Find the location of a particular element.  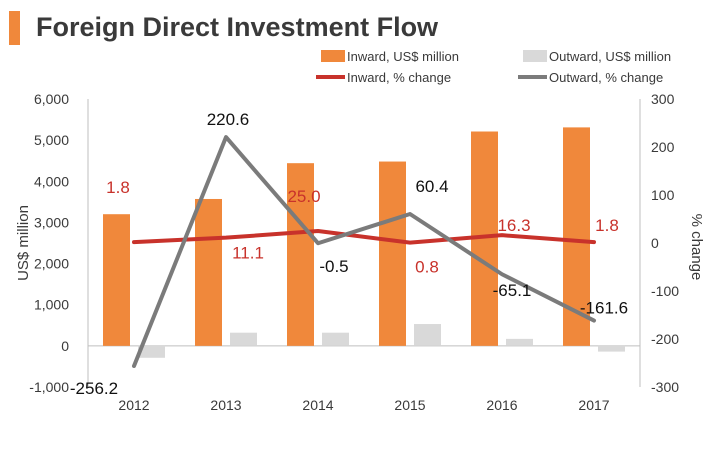

left-tick-label: 0 is located at coordinates (65, 346).